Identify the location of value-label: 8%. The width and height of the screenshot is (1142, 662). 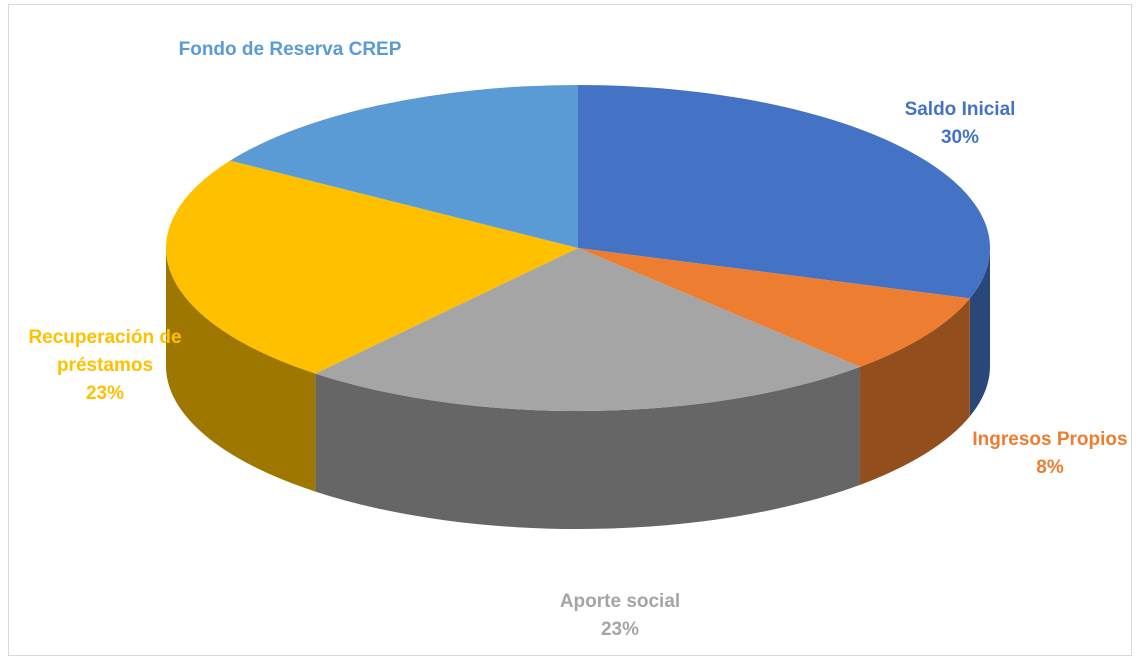
(1050, 467).